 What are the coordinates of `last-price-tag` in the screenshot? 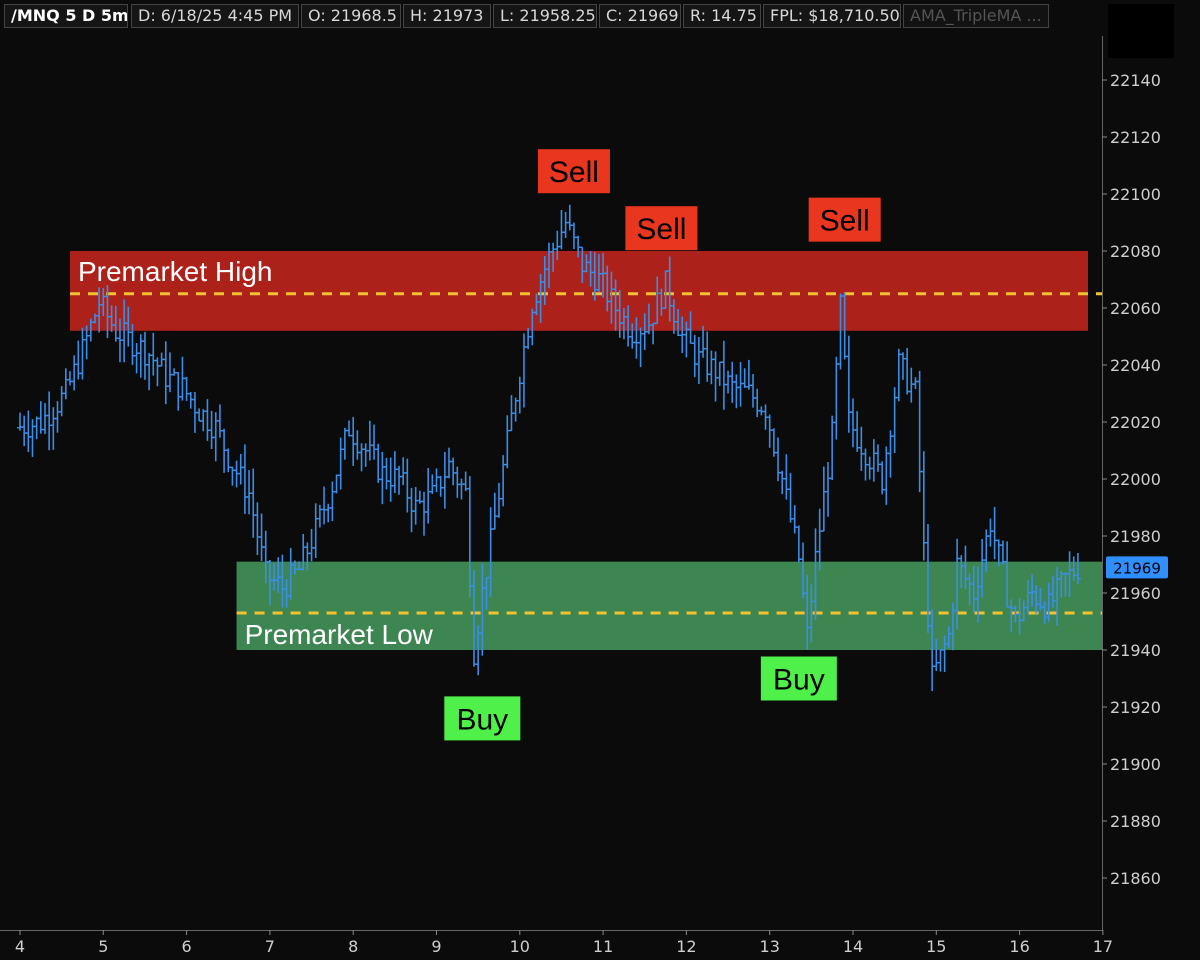 It's located at (1137, 567).